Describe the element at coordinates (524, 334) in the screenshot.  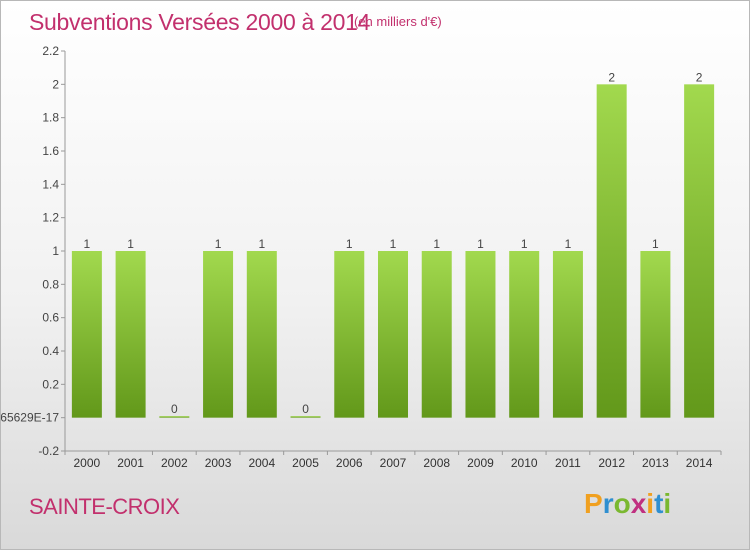
I see `bar-2010` at that location.